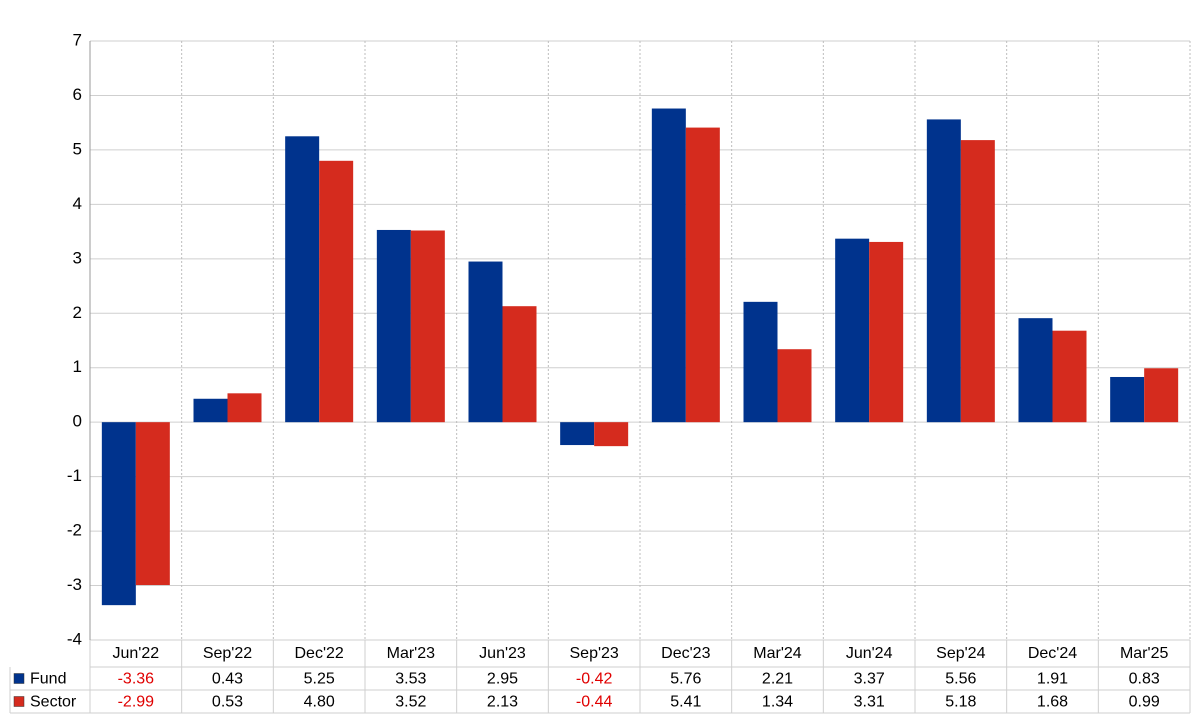  Describe the element at coordinates (227, 679) in the screenshot. I see `table-value: 0.43` at that location.